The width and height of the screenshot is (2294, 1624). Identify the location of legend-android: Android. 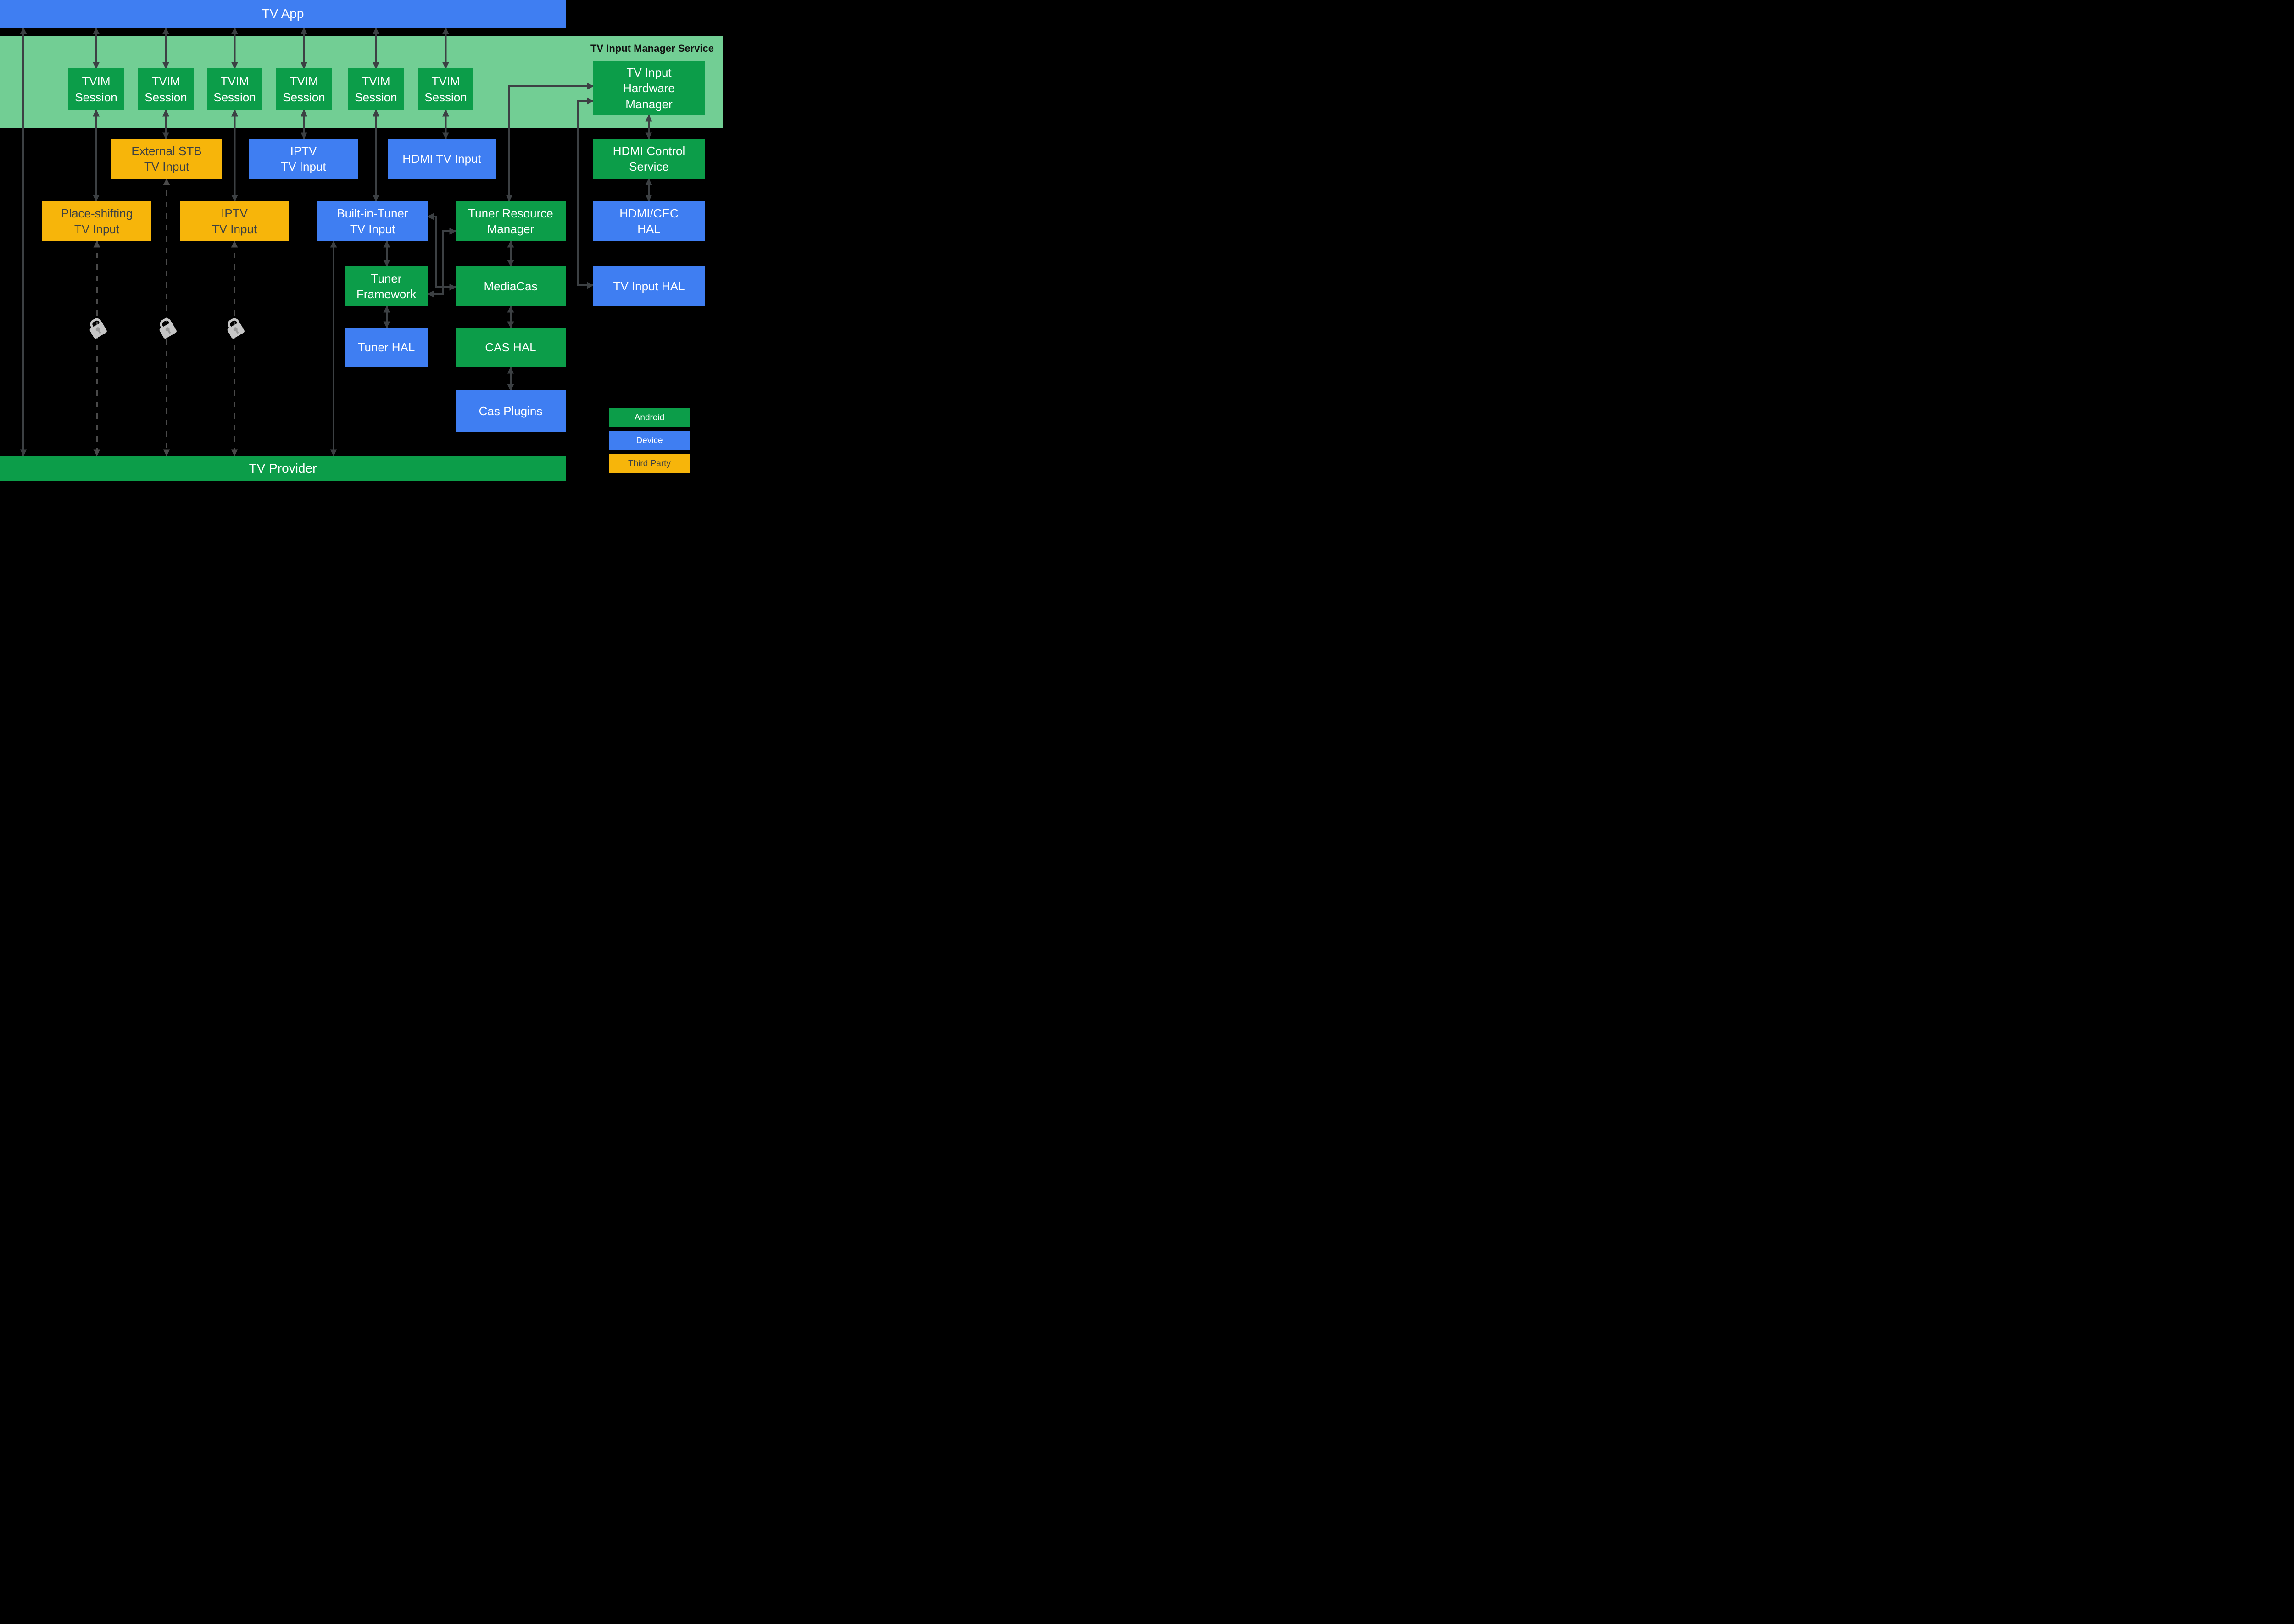
(649, 417).